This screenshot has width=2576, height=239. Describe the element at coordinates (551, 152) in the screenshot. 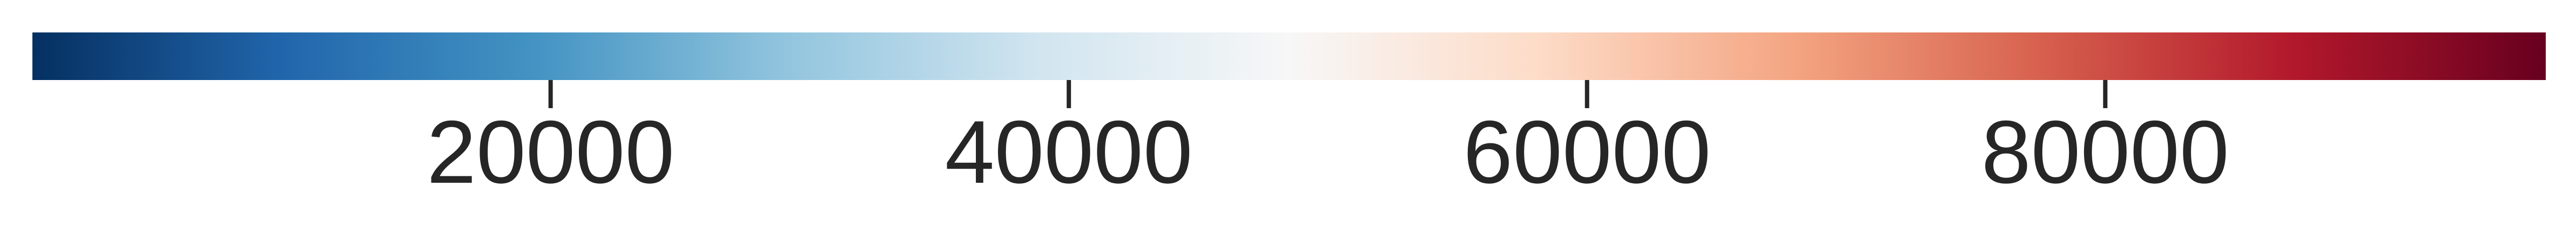

I see `tick-label-20000: 20000` at that location.